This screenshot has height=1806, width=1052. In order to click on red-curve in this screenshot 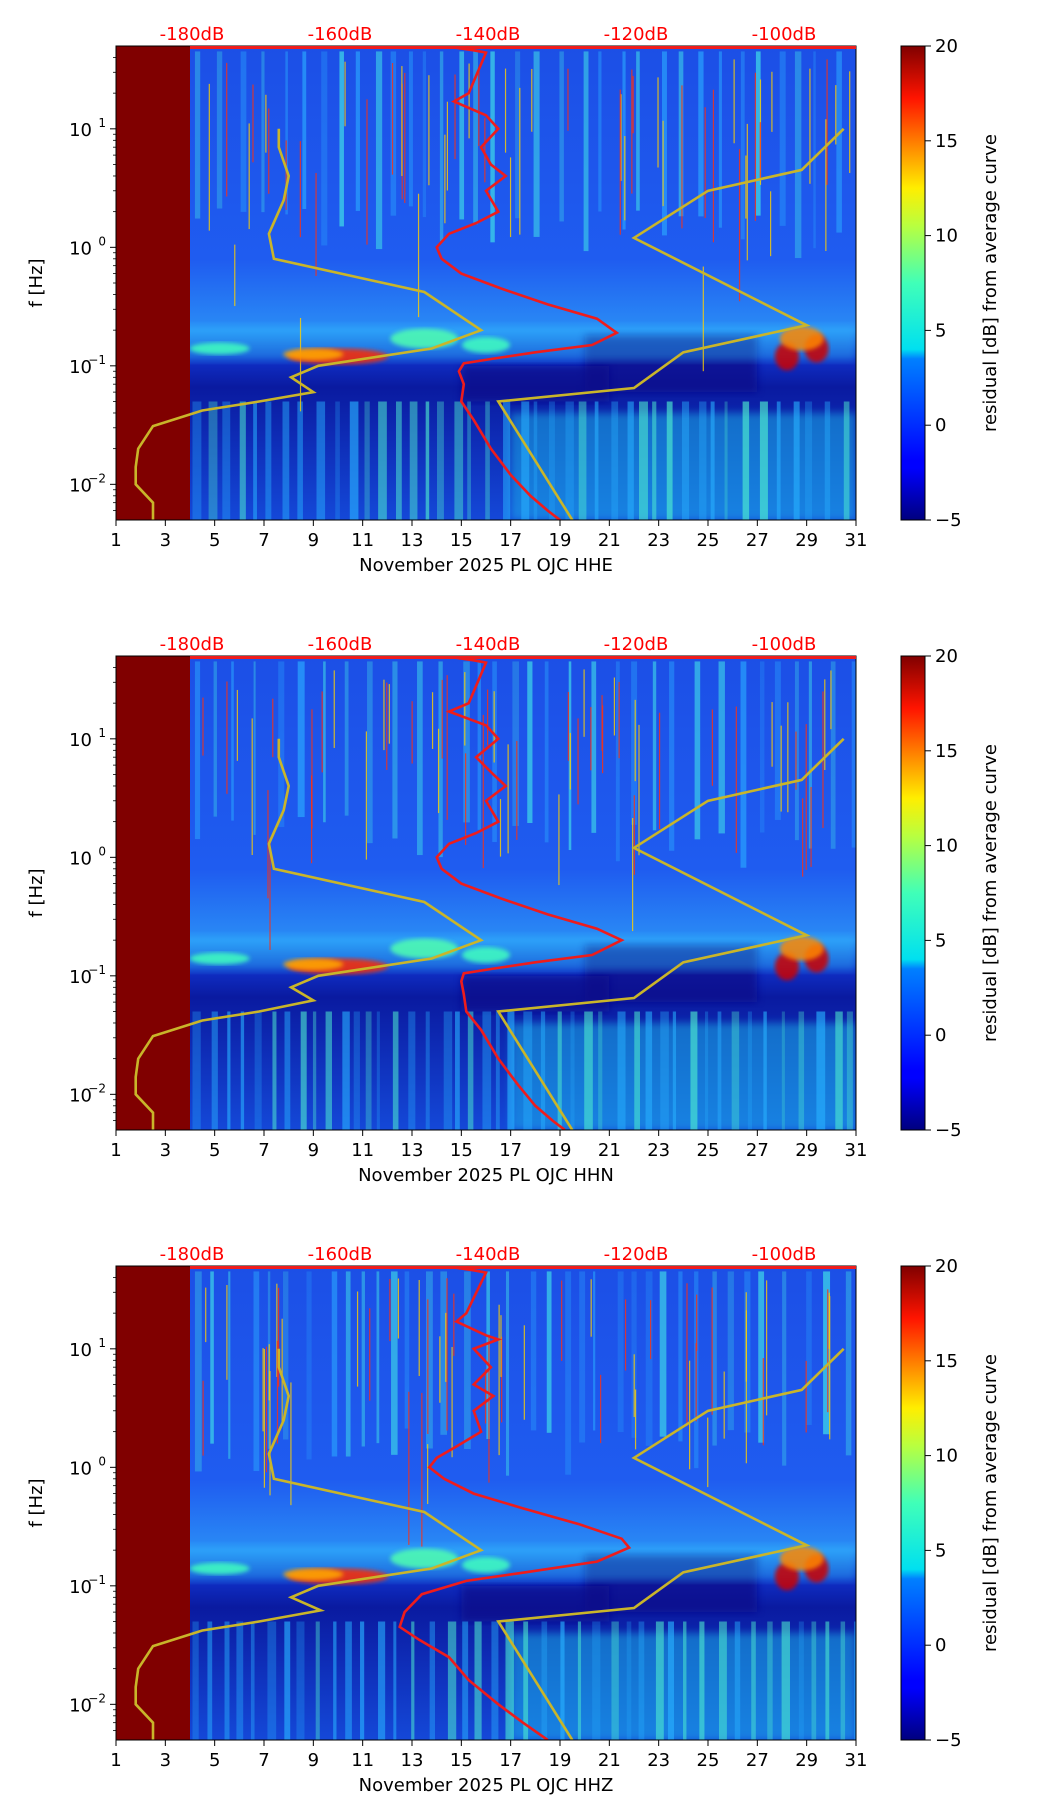, I will do `click(527, 283)`.